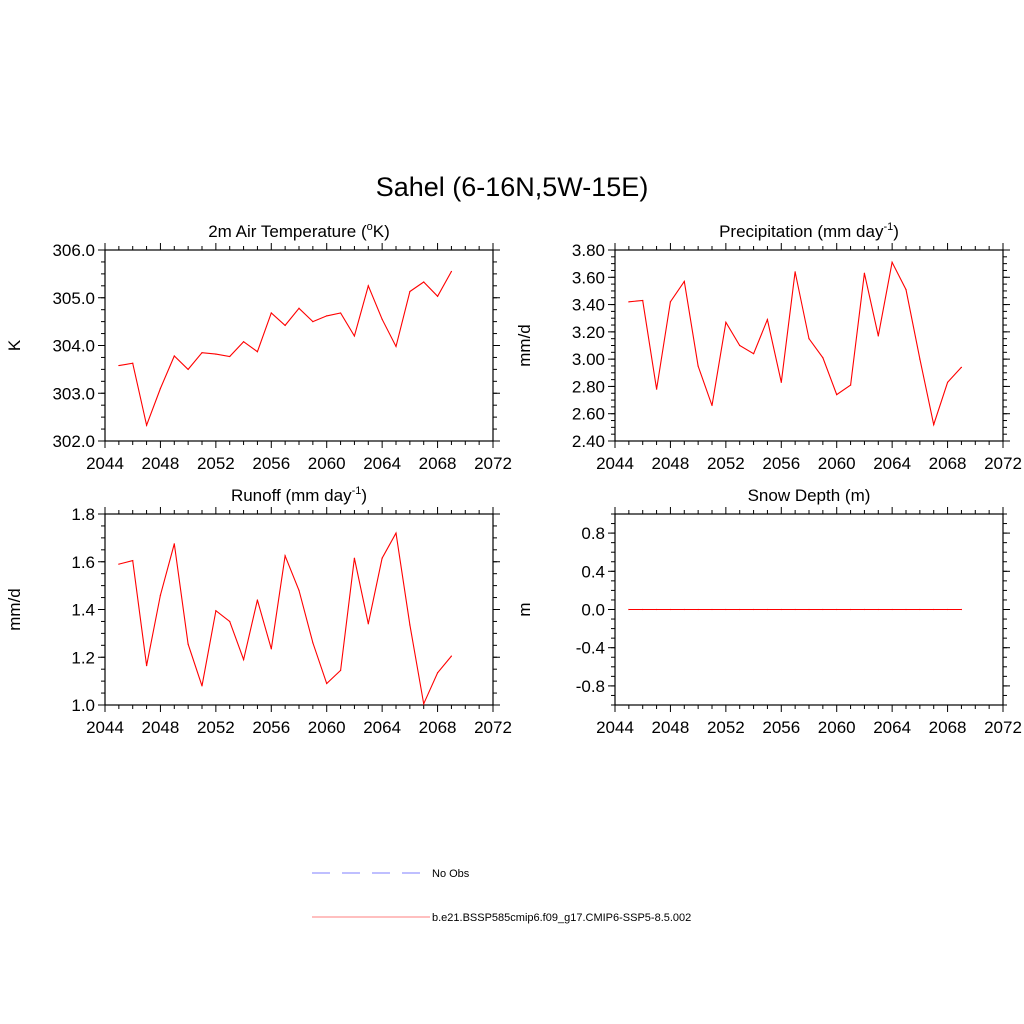  Describe the element at coordinates (14, 609) in the screenshot. I see `y-axis-label: mm/d` at that location.